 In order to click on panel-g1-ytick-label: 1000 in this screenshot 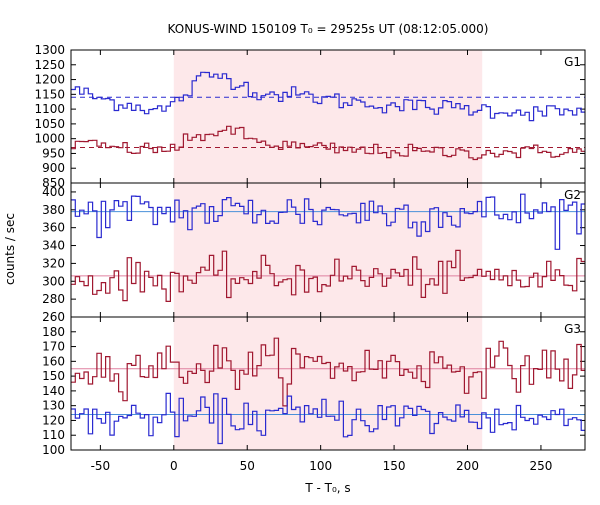, I will do `click(49, 139)`.